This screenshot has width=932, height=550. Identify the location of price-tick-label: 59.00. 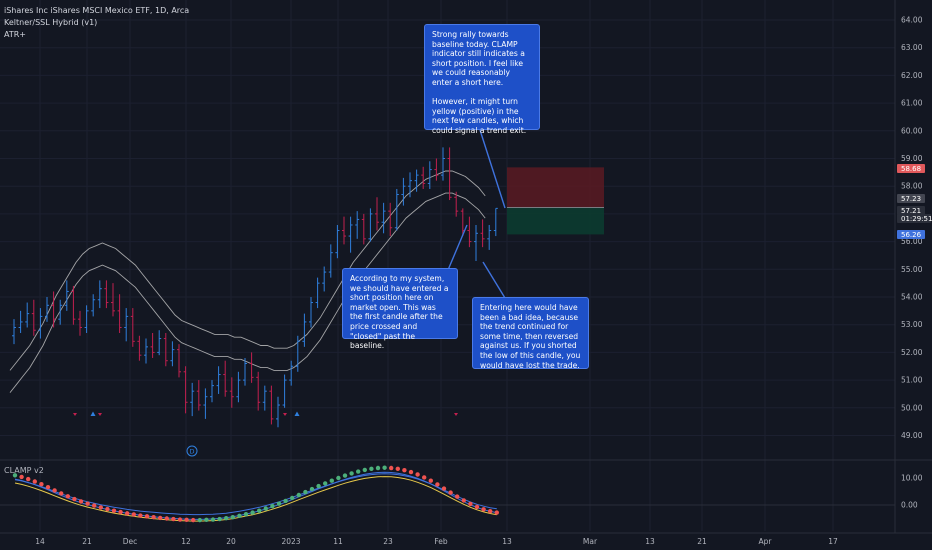
(912, 158).